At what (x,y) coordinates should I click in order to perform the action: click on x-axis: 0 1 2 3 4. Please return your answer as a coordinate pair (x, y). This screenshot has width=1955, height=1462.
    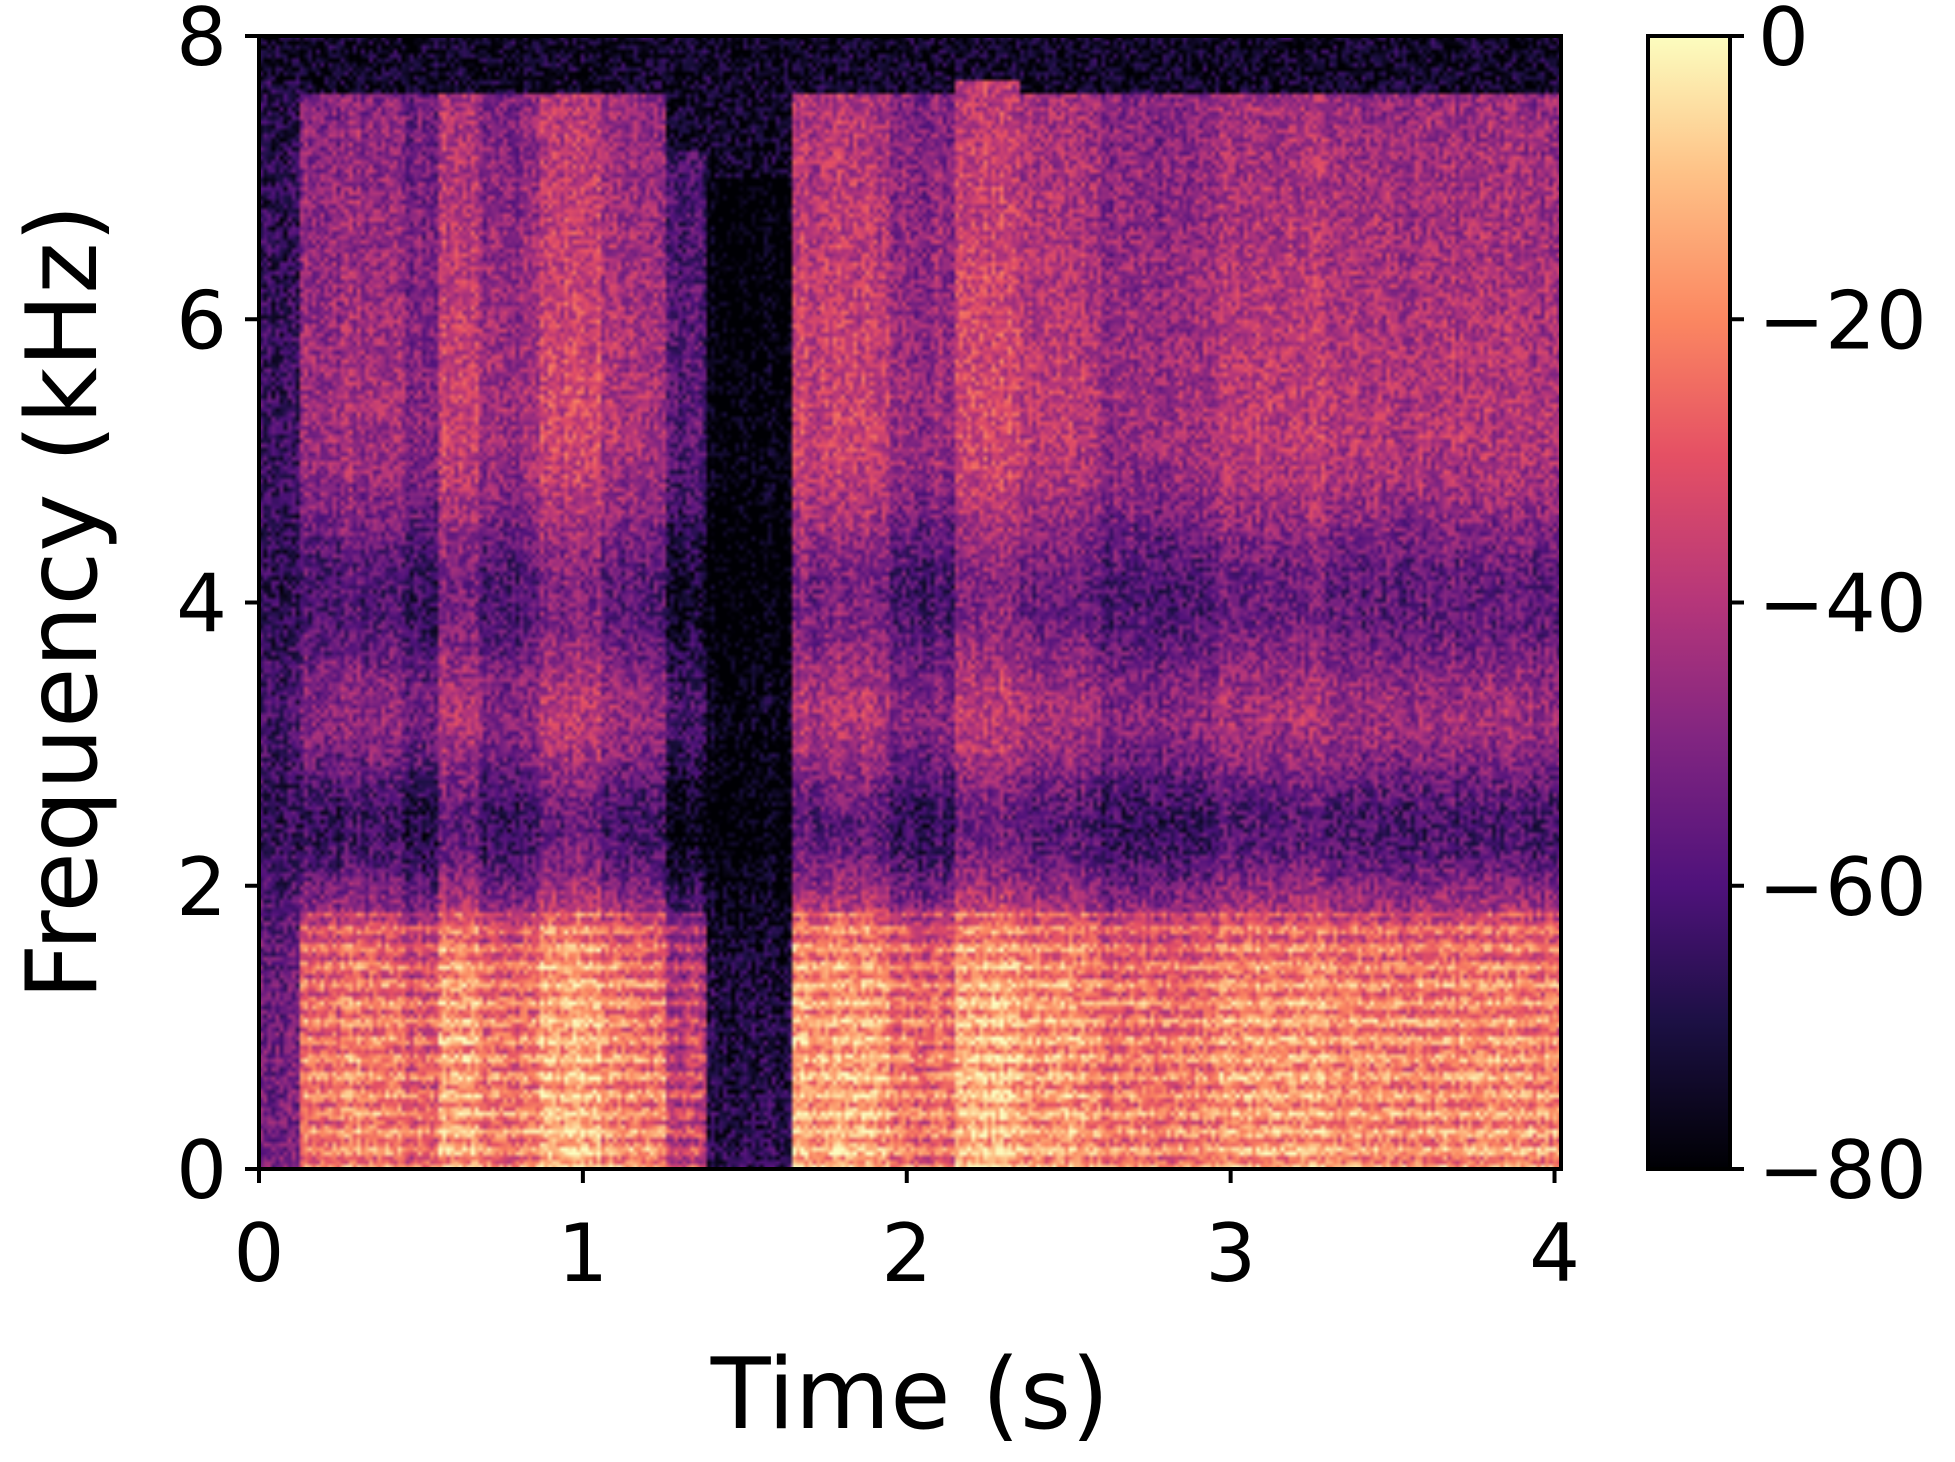
    Looking at the image, I should click on (907, 1234).